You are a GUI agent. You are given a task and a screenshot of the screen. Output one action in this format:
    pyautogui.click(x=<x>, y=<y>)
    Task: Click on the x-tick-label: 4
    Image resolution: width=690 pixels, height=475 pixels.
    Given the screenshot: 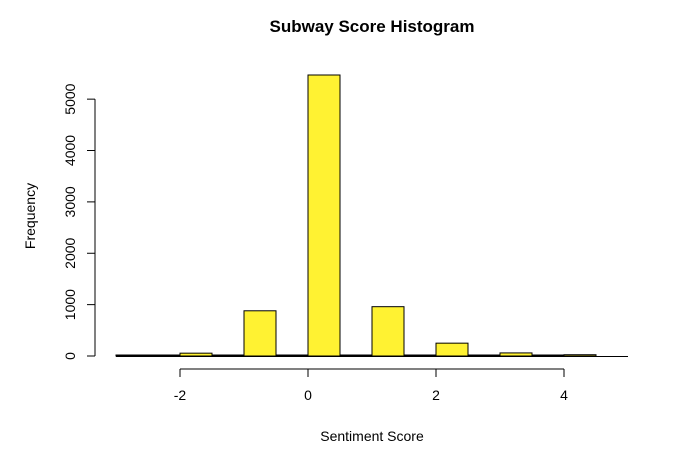 What is the action you would take?
    pyautogui.click(x=564, y=395)
    